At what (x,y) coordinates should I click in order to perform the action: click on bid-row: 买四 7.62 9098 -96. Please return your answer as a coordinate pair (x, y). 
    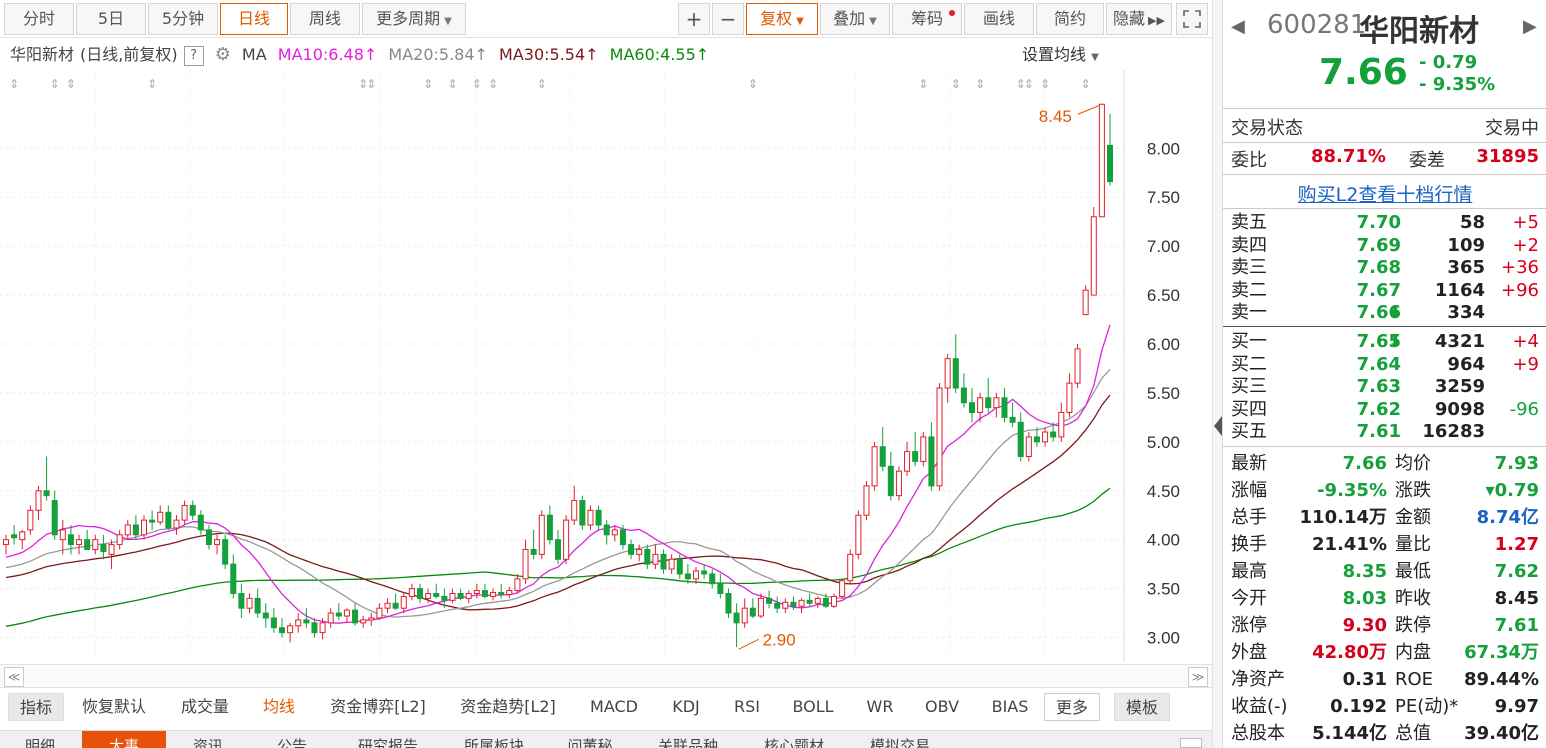
    Looking at the image, I should click on (1384, 410).